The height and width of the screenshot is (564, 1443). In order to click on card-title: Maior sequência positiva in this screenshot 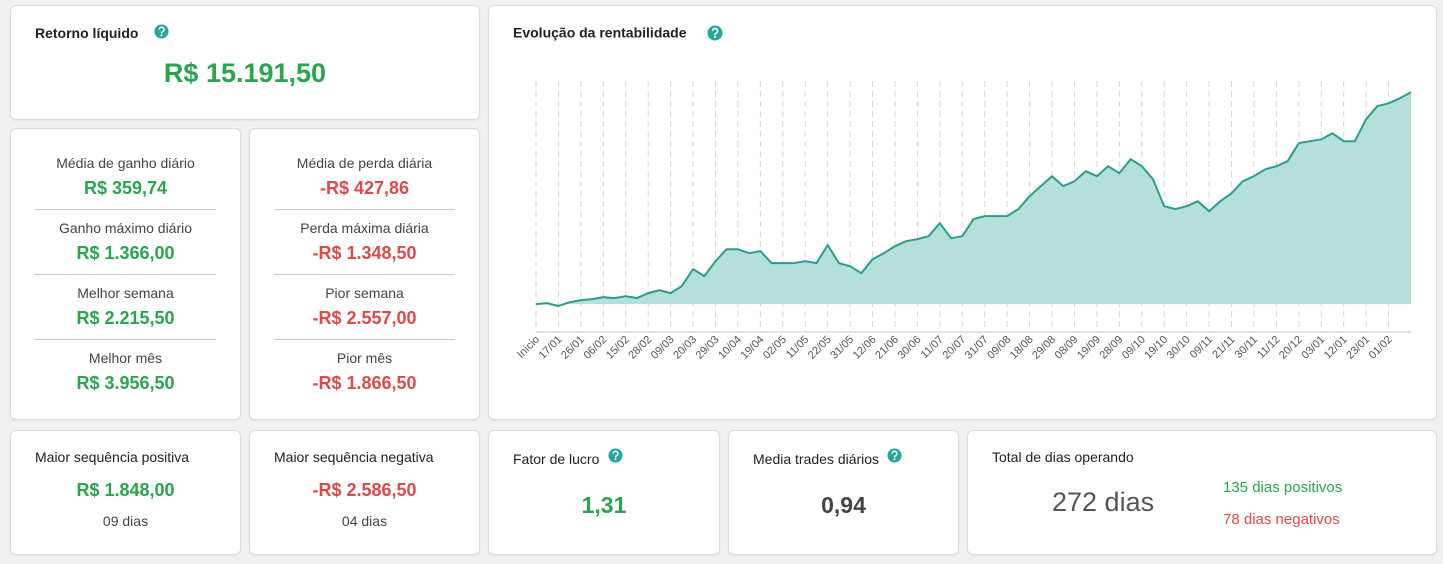, I will do `click(112, 457)`.